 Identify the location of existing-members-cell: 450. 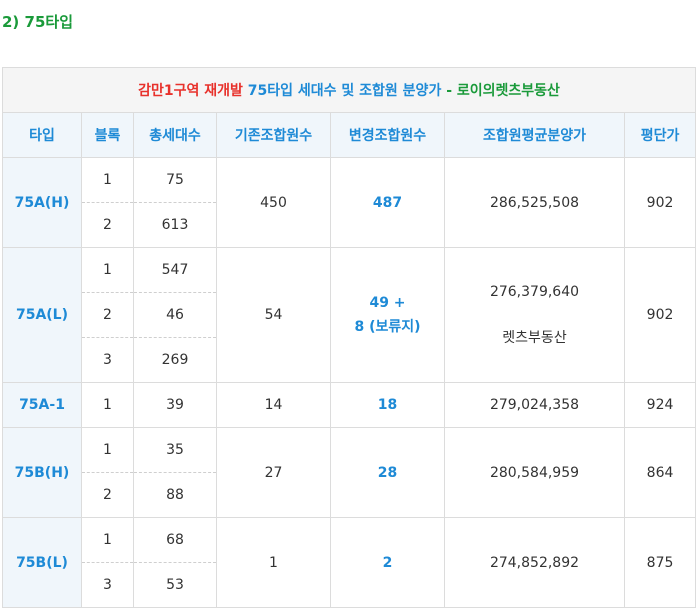
(273, 202).